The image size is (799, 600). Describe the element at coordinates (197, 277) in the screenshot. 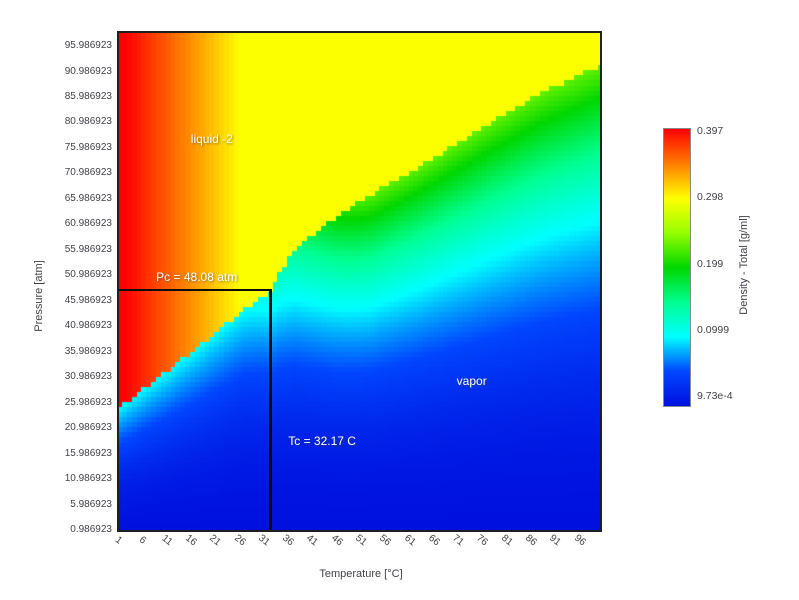

I see `pc-annotation: Pc = 48.08 atm` at that location.